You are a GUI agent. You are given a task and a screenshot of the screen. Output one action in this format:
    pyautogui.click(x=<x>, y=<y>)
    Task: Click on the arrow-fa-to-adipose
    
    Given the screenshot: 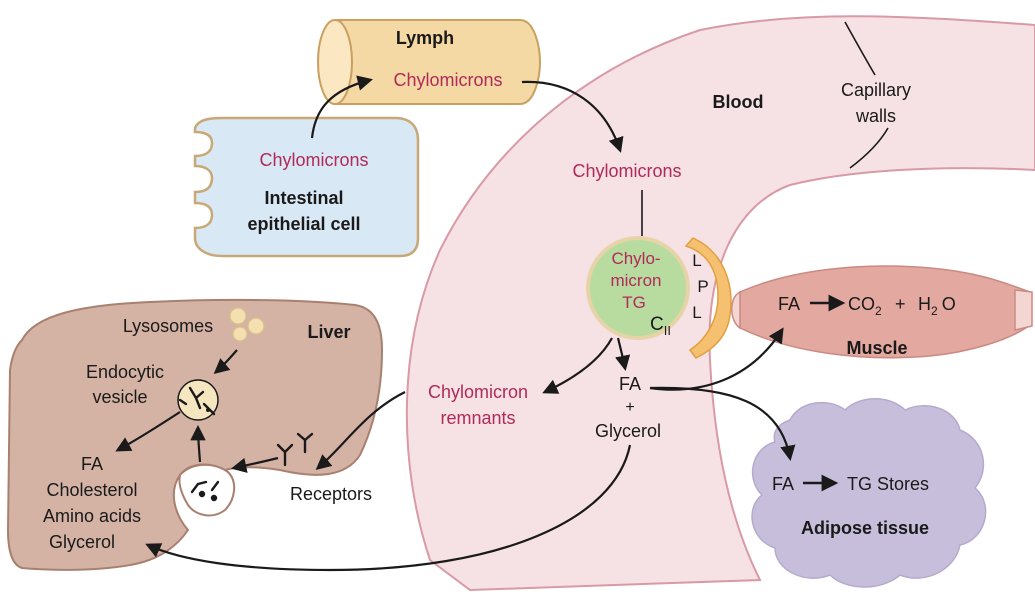 What is the action you would take?
    pyautogui.click(x=722, y=424)
    